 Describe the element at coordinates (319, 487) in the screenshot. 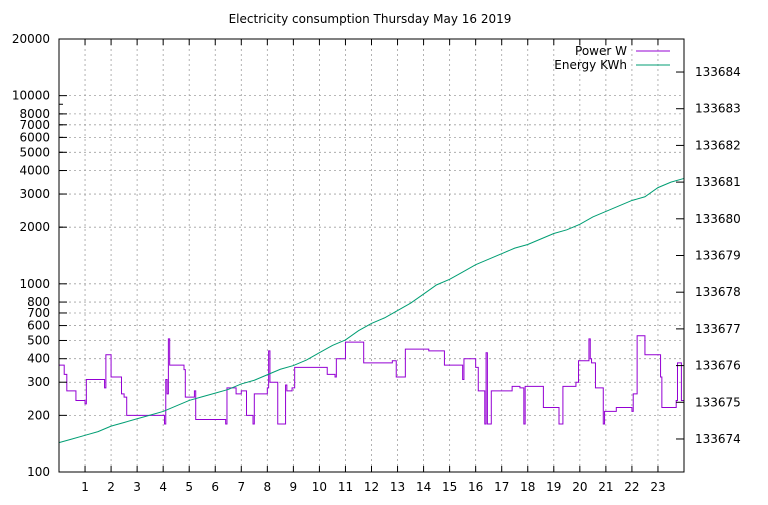

I see `x-tick-label: 10` at that location.